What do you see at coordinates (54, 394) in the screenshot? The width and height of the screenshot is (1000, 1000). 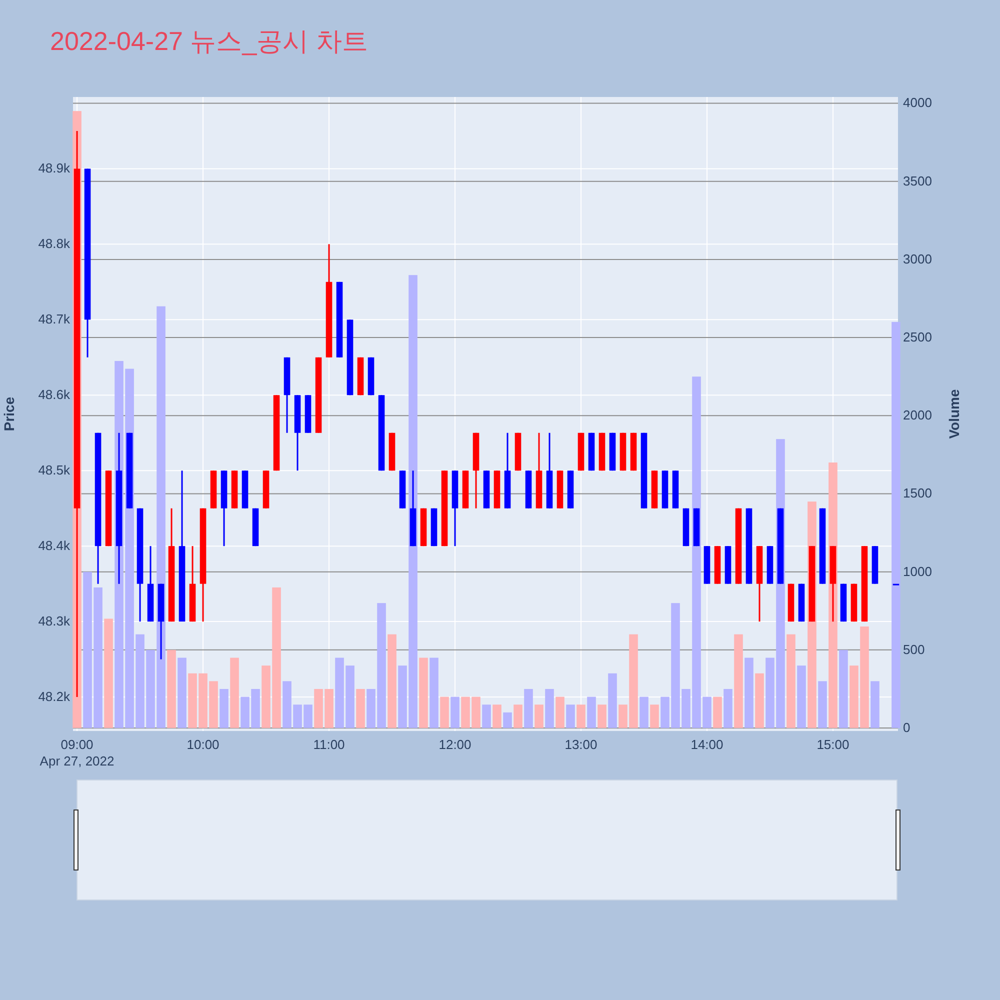 I see `y-tick-label: 48.6k` at bounding box center [54, 394].